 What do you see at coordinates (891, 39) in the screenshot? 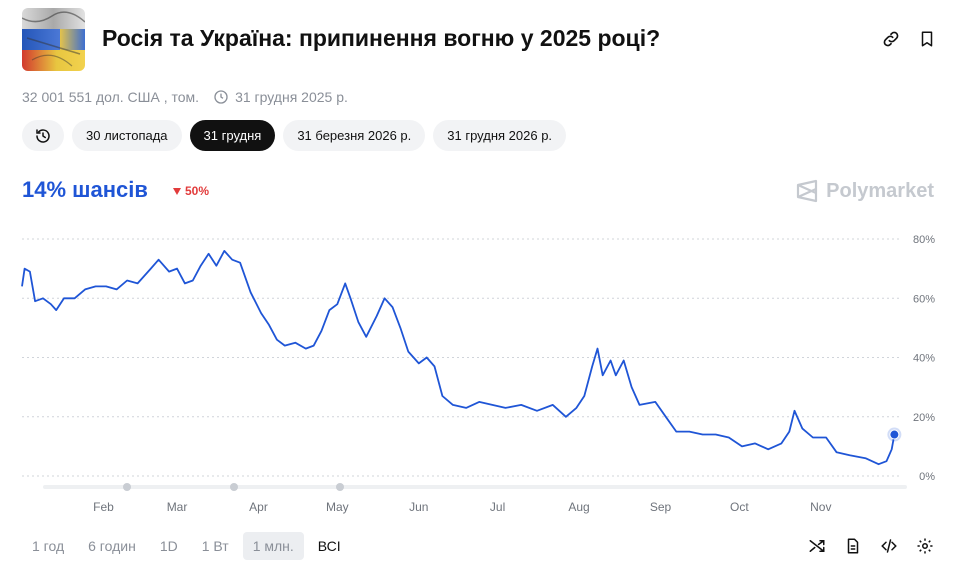
I see `link-icon` at bounding box center [891, 39].